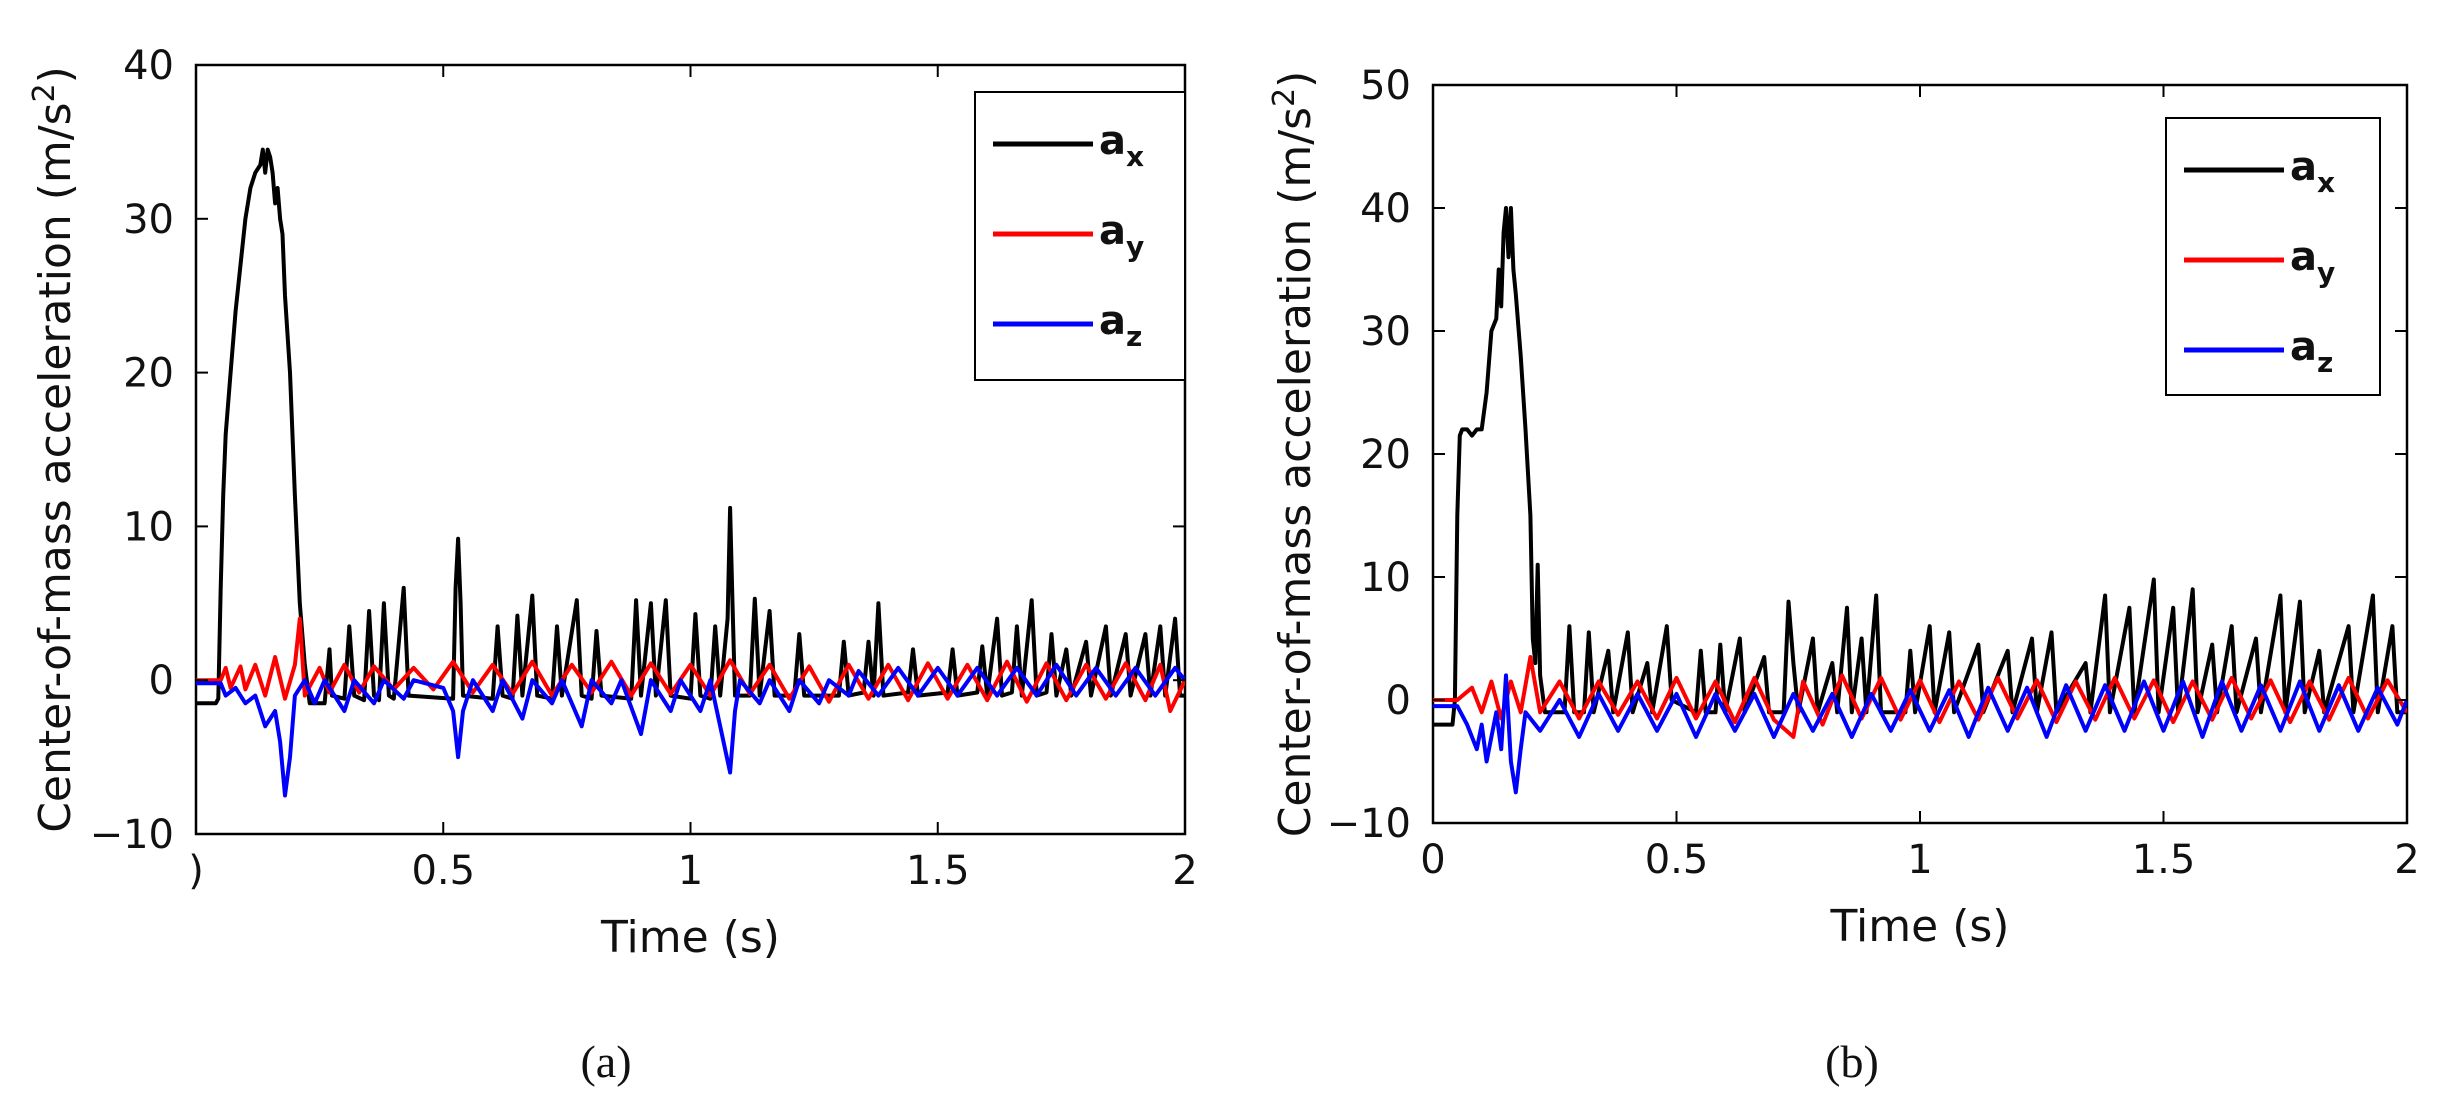  Describe the element at coordinates (605, 1061) in the screenshot. I see `panel-caption: (a)` at that location.